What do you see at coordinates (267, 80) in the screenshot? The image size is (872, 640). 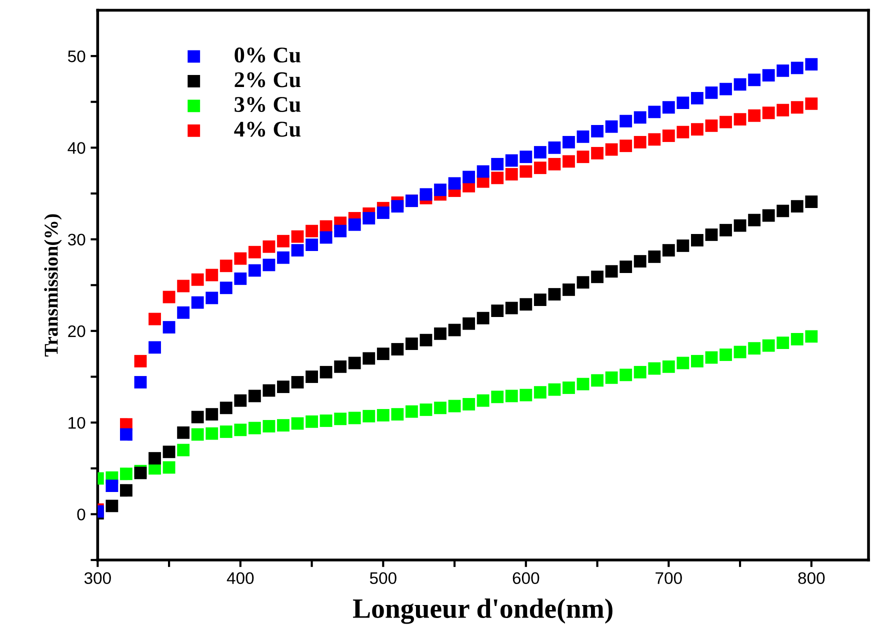 I see `legend-label: 2% Cu` at bounding box center [267, 80].